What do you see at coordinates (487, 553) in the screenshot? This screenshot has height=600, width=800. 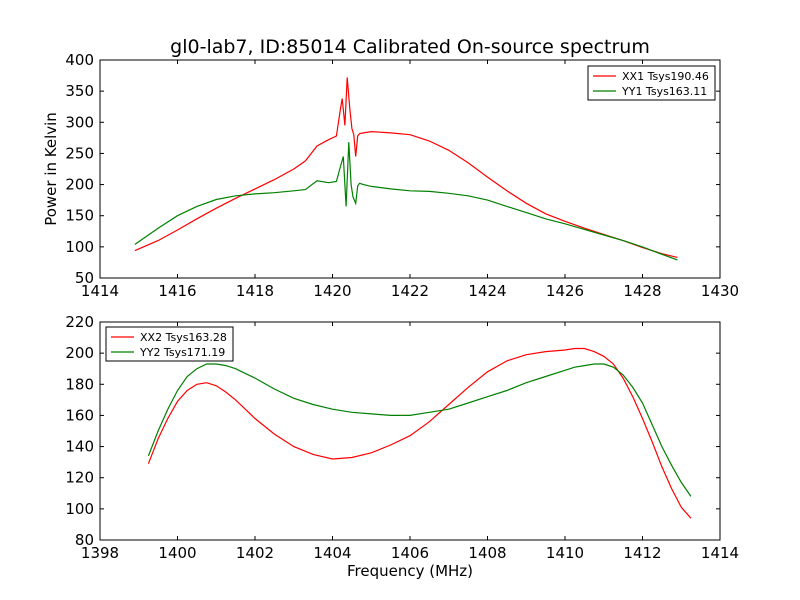 I see `x-tick-label: 1408` at bounding box center [487, 553].